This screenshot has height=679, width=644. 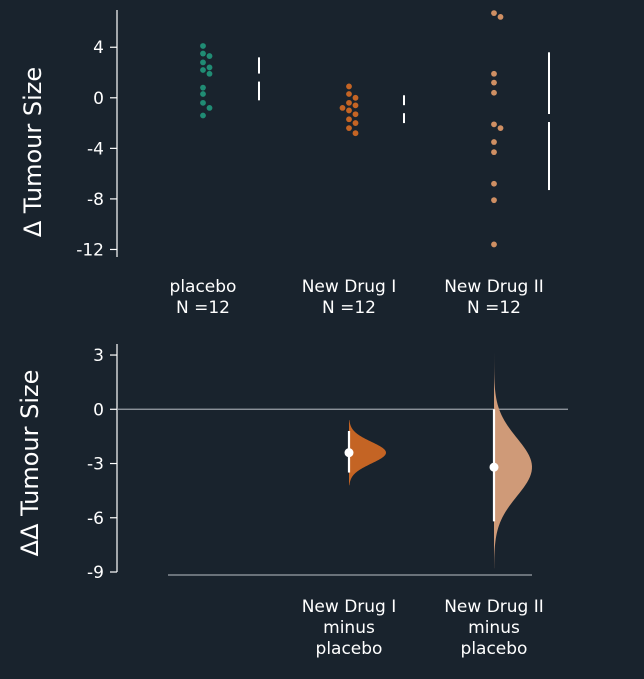 What do you see at coordinates (349, 287) in the screenshot?
I see `category-name-label: New Drug I` at bounding box center [349, 287].